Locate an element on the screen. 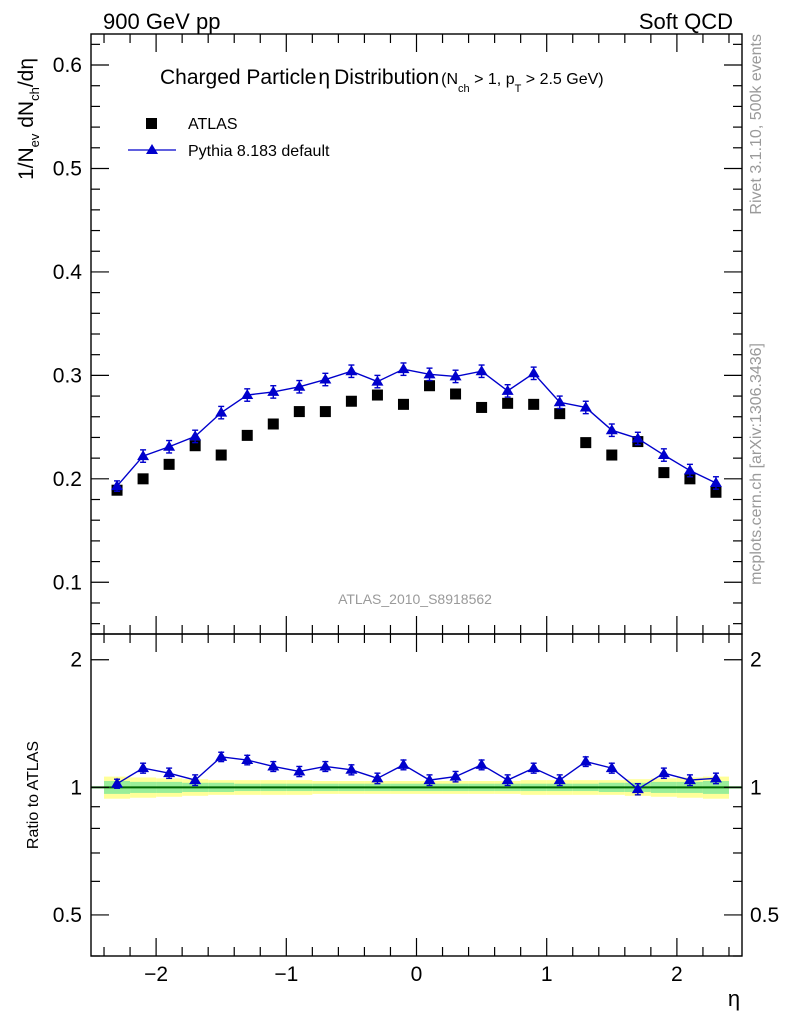 This screenshot has width=786, height=1024. header-right: Soft QCD is located at coordinates (686, 21).